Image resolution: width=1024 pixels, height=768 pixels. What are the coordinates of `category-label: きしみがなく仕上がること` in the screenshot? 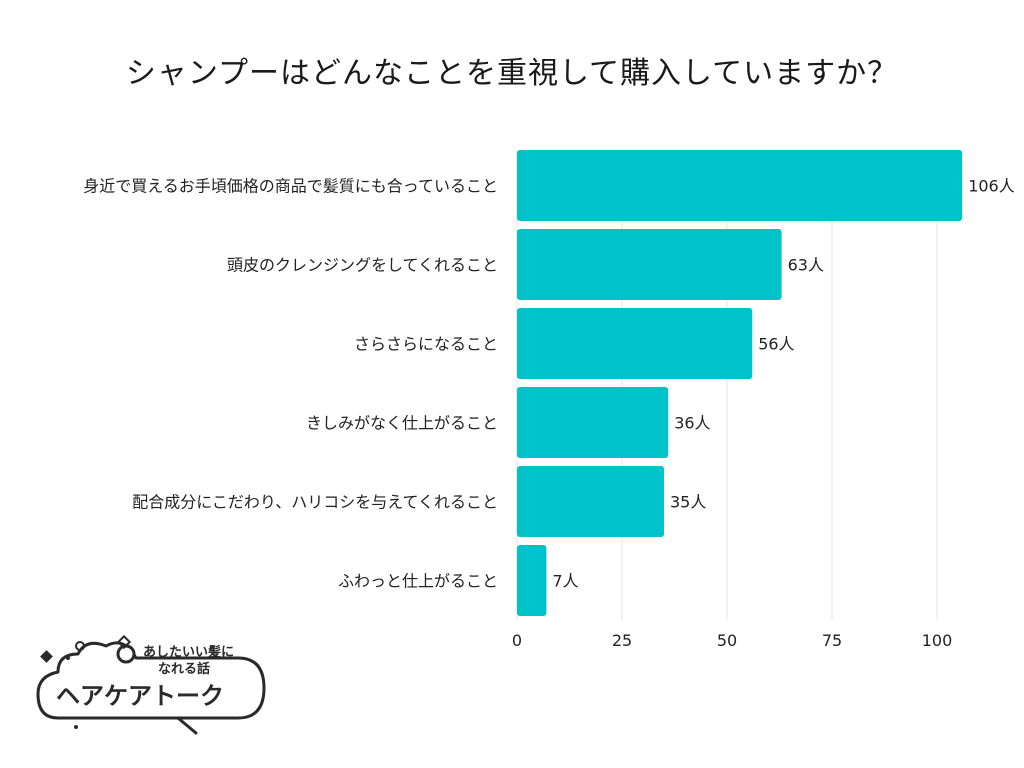 It's located at (402, 423).